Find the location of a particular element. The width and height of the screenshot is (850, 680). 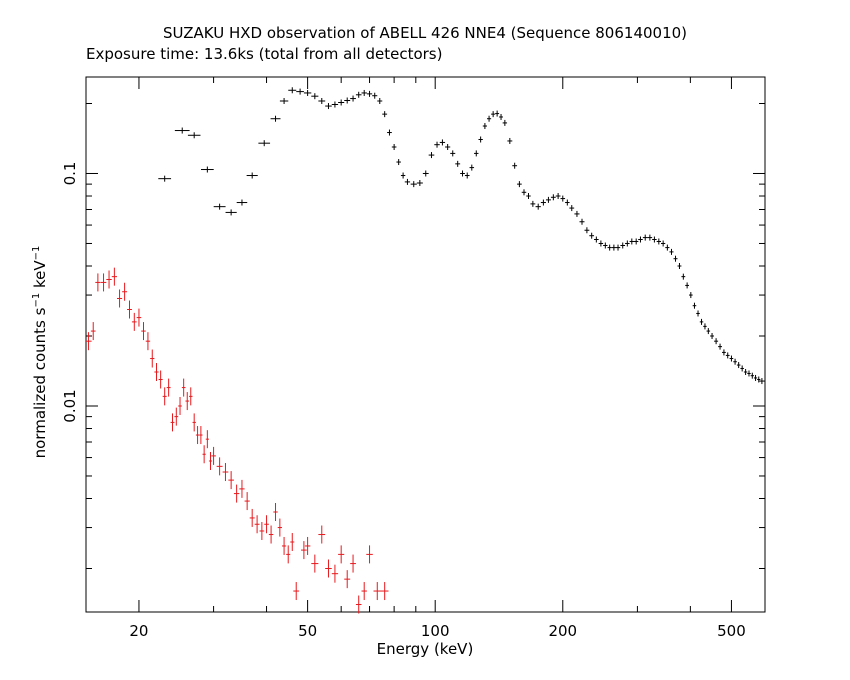

x-tick-label: 200 is located at coordinates (562, 631).